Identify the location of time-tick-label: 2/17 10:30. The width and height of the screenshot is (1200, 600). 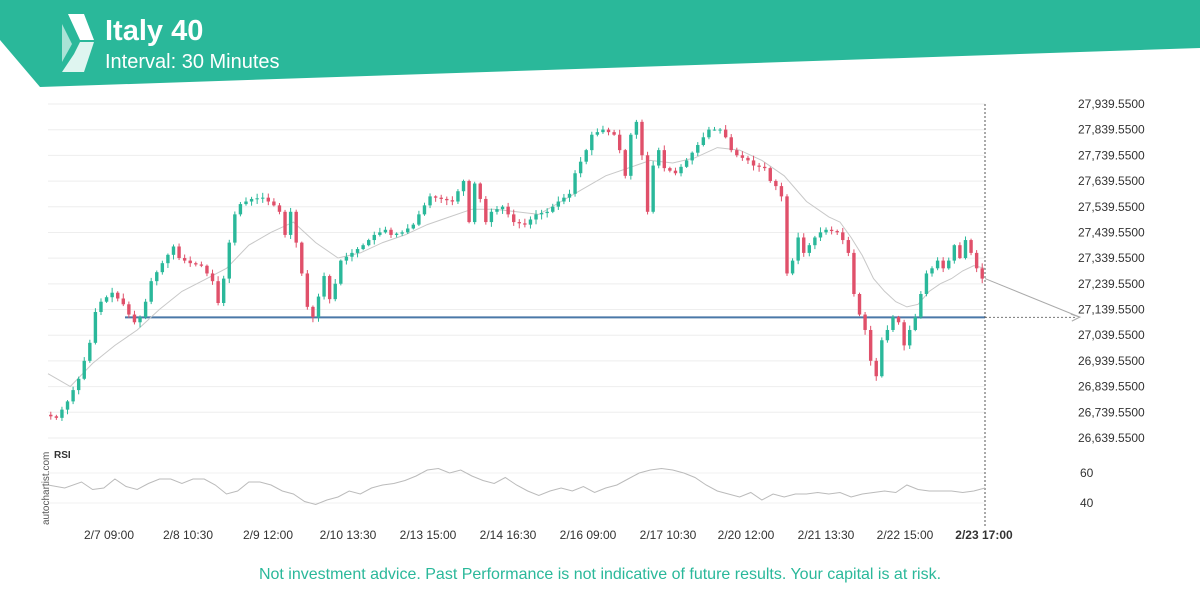
(668, 535).